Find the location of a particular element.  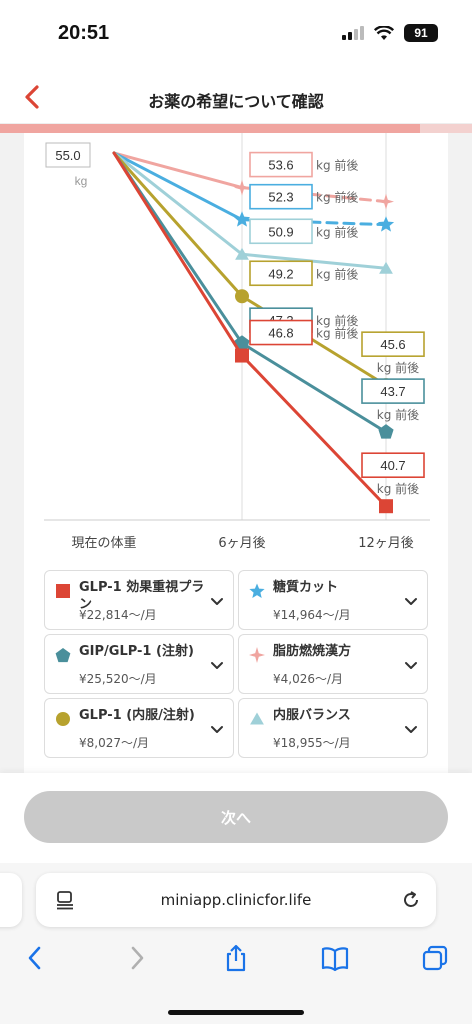

legend-plan-name: GLP-1 (内服/注射) is located at coordinates (137, 715).